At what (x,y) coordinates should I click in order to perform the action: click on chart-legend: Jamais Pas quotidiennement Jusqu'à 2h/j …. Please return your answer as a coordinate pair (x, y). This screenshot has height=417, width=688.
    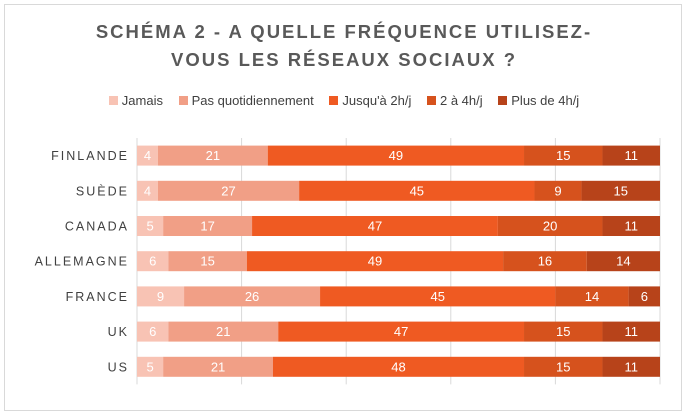
    Looking at the image, I should click on (344, 100).